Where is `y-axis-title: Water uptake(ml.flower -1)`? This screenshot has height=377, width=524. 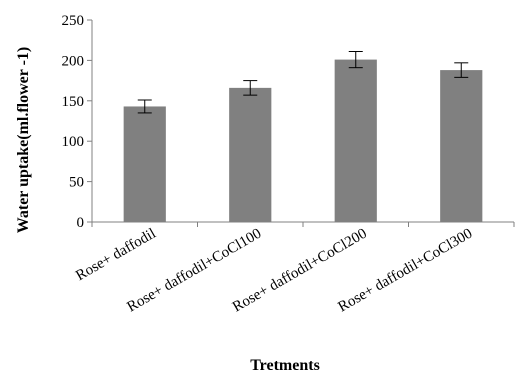 y-axis-title: Water uptake(ml.flower -1) is located at coordinates (23, 140).